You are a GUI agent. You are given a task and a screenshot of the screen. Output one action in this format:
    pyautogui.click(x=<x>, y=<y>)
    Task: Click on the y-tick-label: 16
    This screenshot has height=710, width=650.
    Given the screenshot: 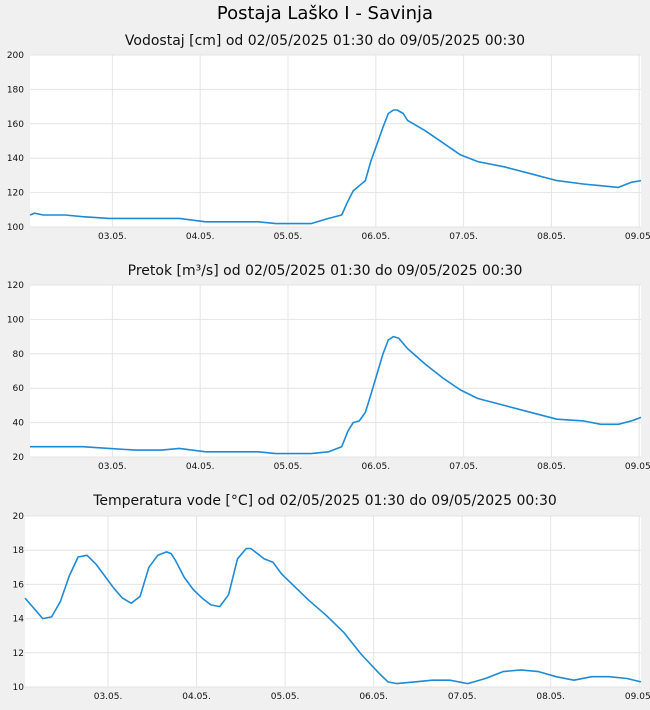 What is the action you would take?
    pyautogui.click(x=19, y=585)
    